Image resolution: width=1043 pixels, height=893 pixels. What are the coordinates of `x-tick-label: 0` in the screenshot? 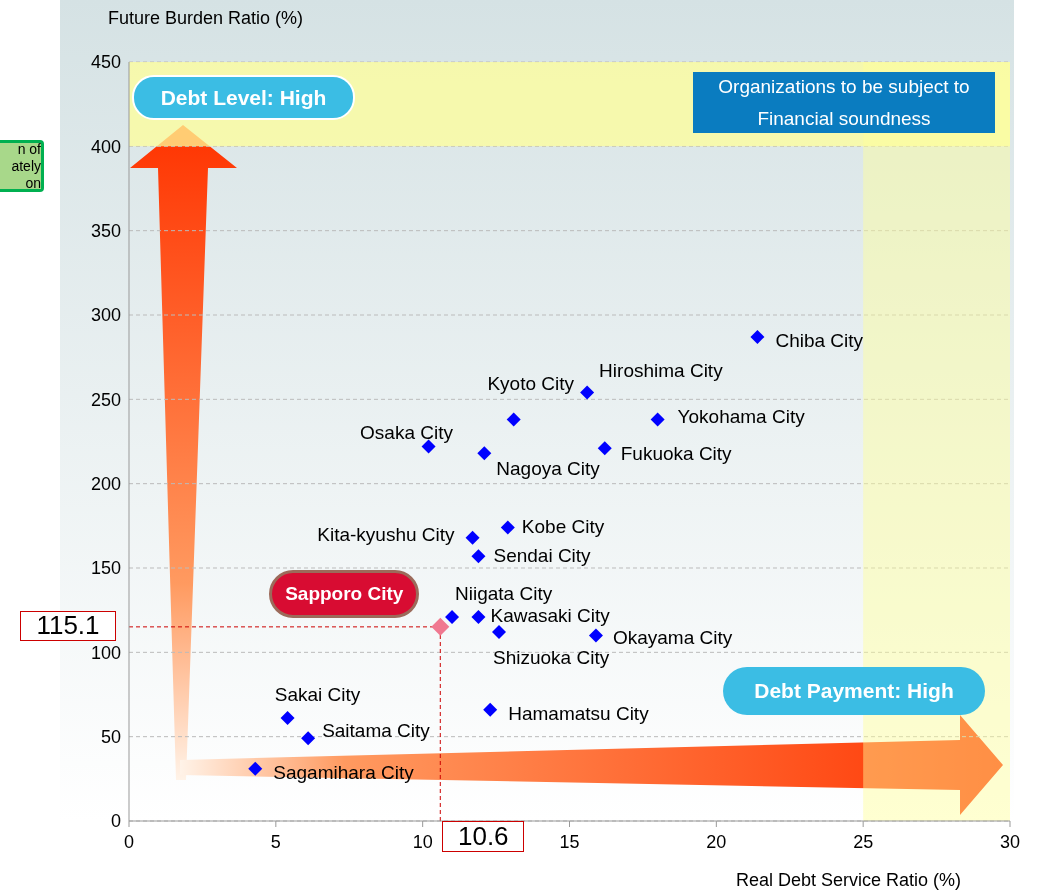 It's located at (129, 841).